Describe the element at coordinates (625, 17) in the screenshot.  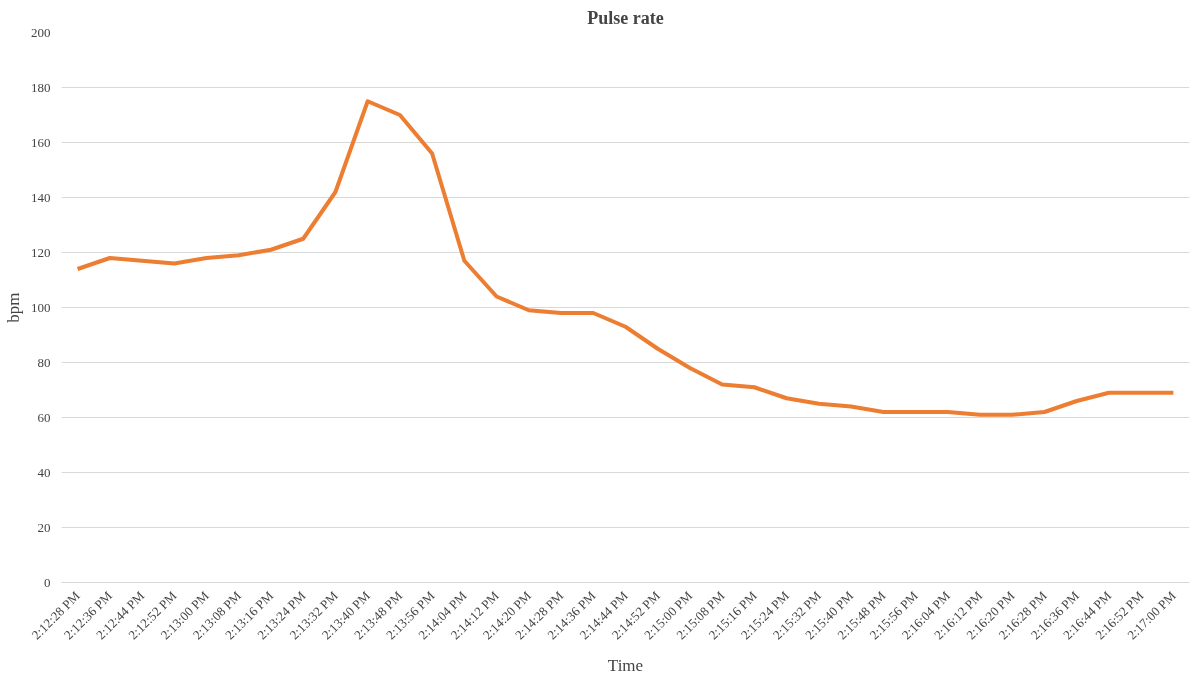
I see `chart-title: Pulse rate` at that location.